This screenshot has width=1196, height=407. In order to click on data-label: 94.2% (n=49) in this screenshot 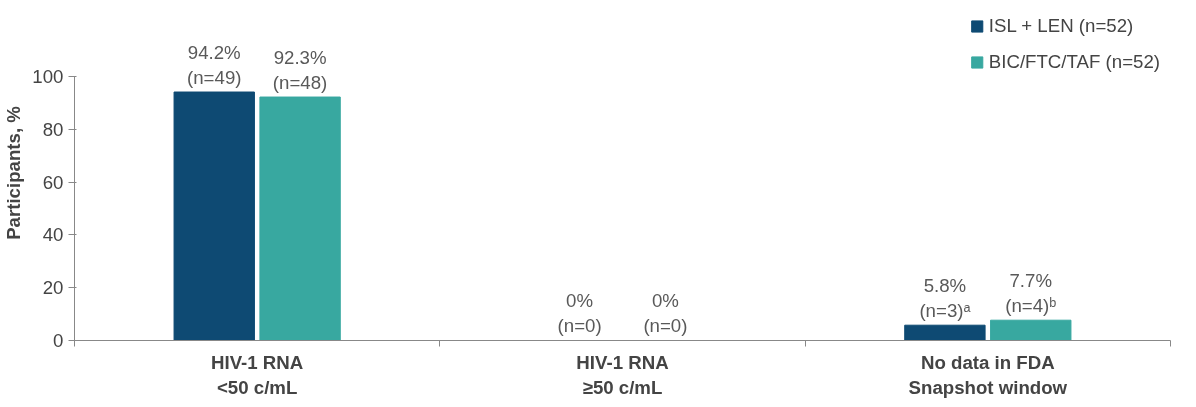, I will do `click(214, 65)`.